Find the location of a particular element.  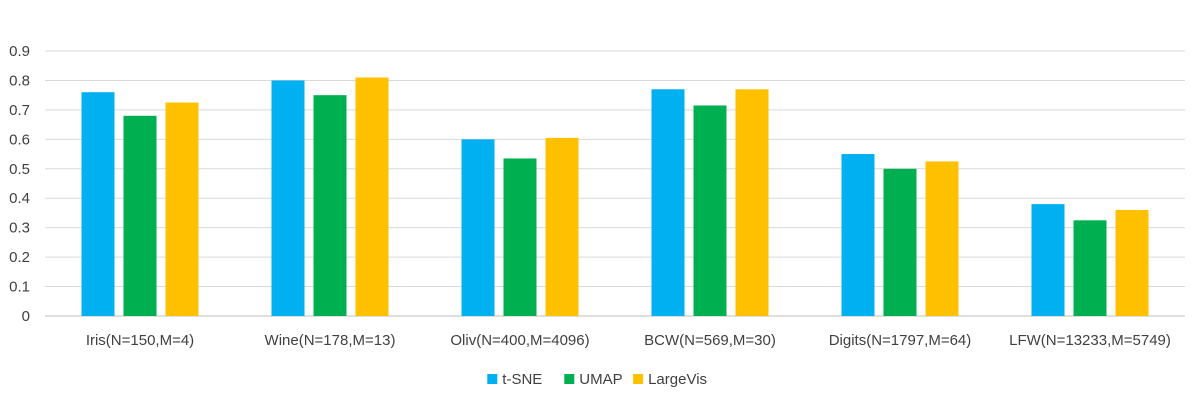

y-tick-label: 0.4 is located at coordinates (19, 198).